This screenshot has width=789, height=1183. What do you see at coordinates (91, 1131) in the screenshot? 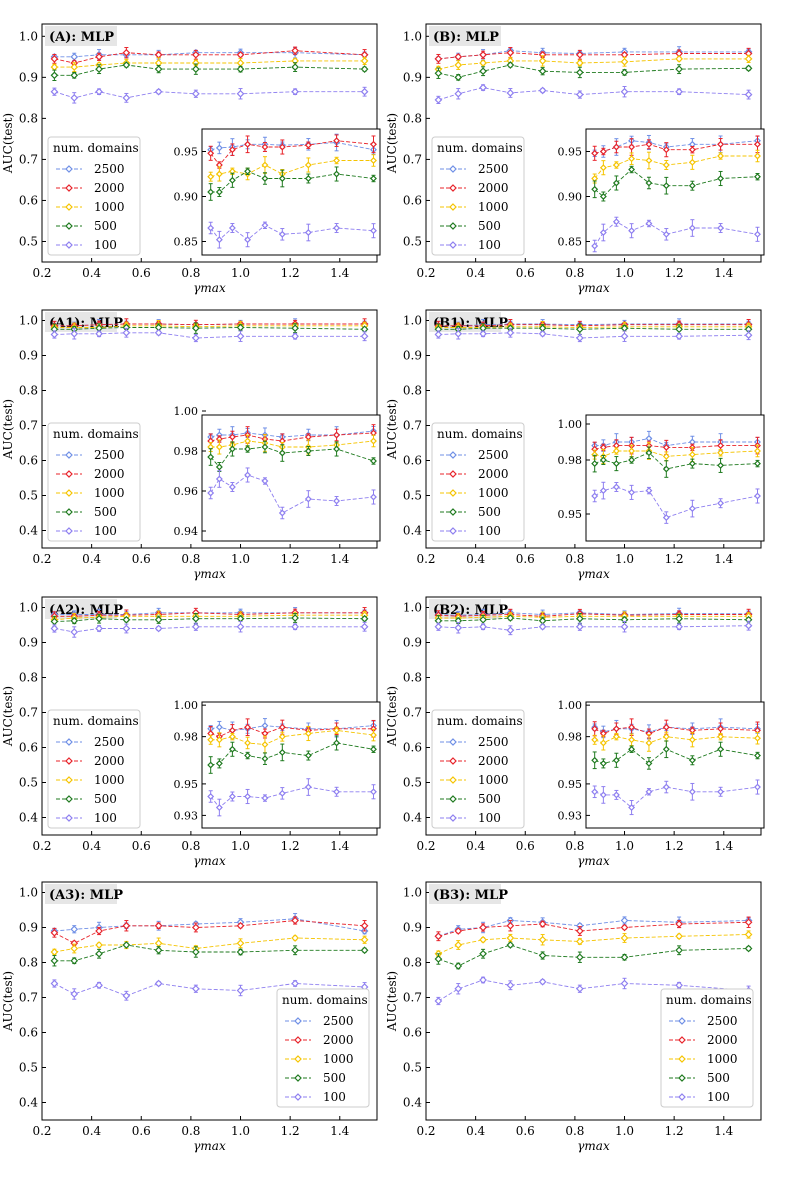
I see `panel-A3-xtick-label: 0.4` at bounding box center [91, 1131].